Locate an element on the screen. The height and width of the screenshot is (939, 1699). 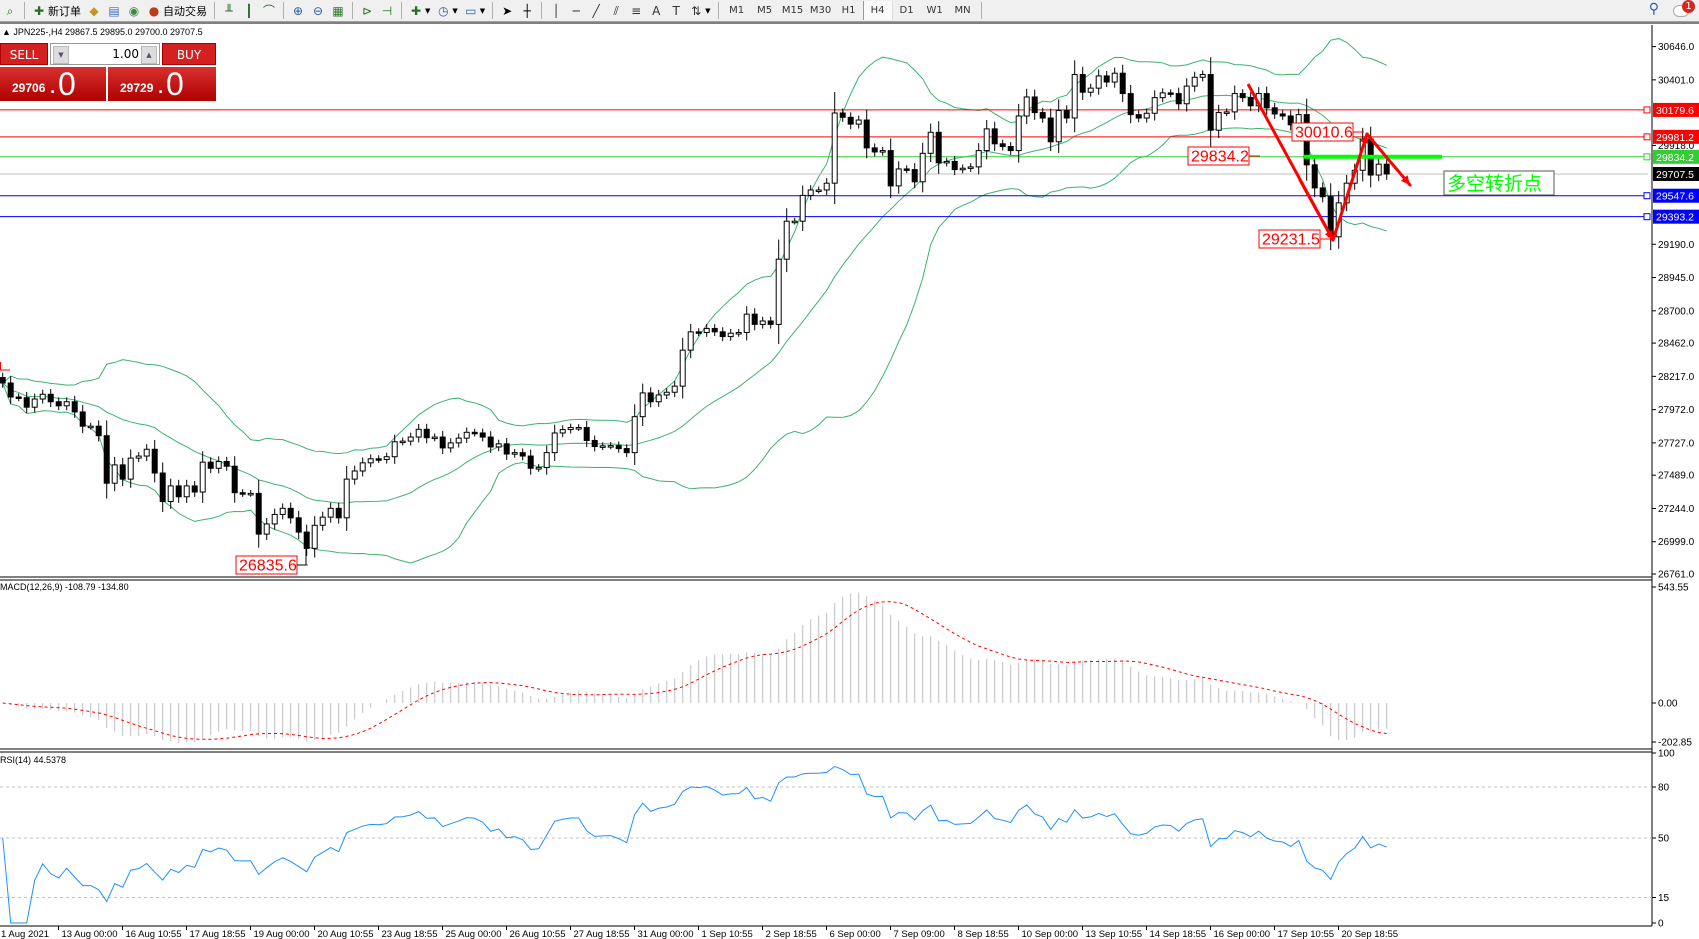
chart-shift-button: ⊣ is located at coordinates (387, 10).